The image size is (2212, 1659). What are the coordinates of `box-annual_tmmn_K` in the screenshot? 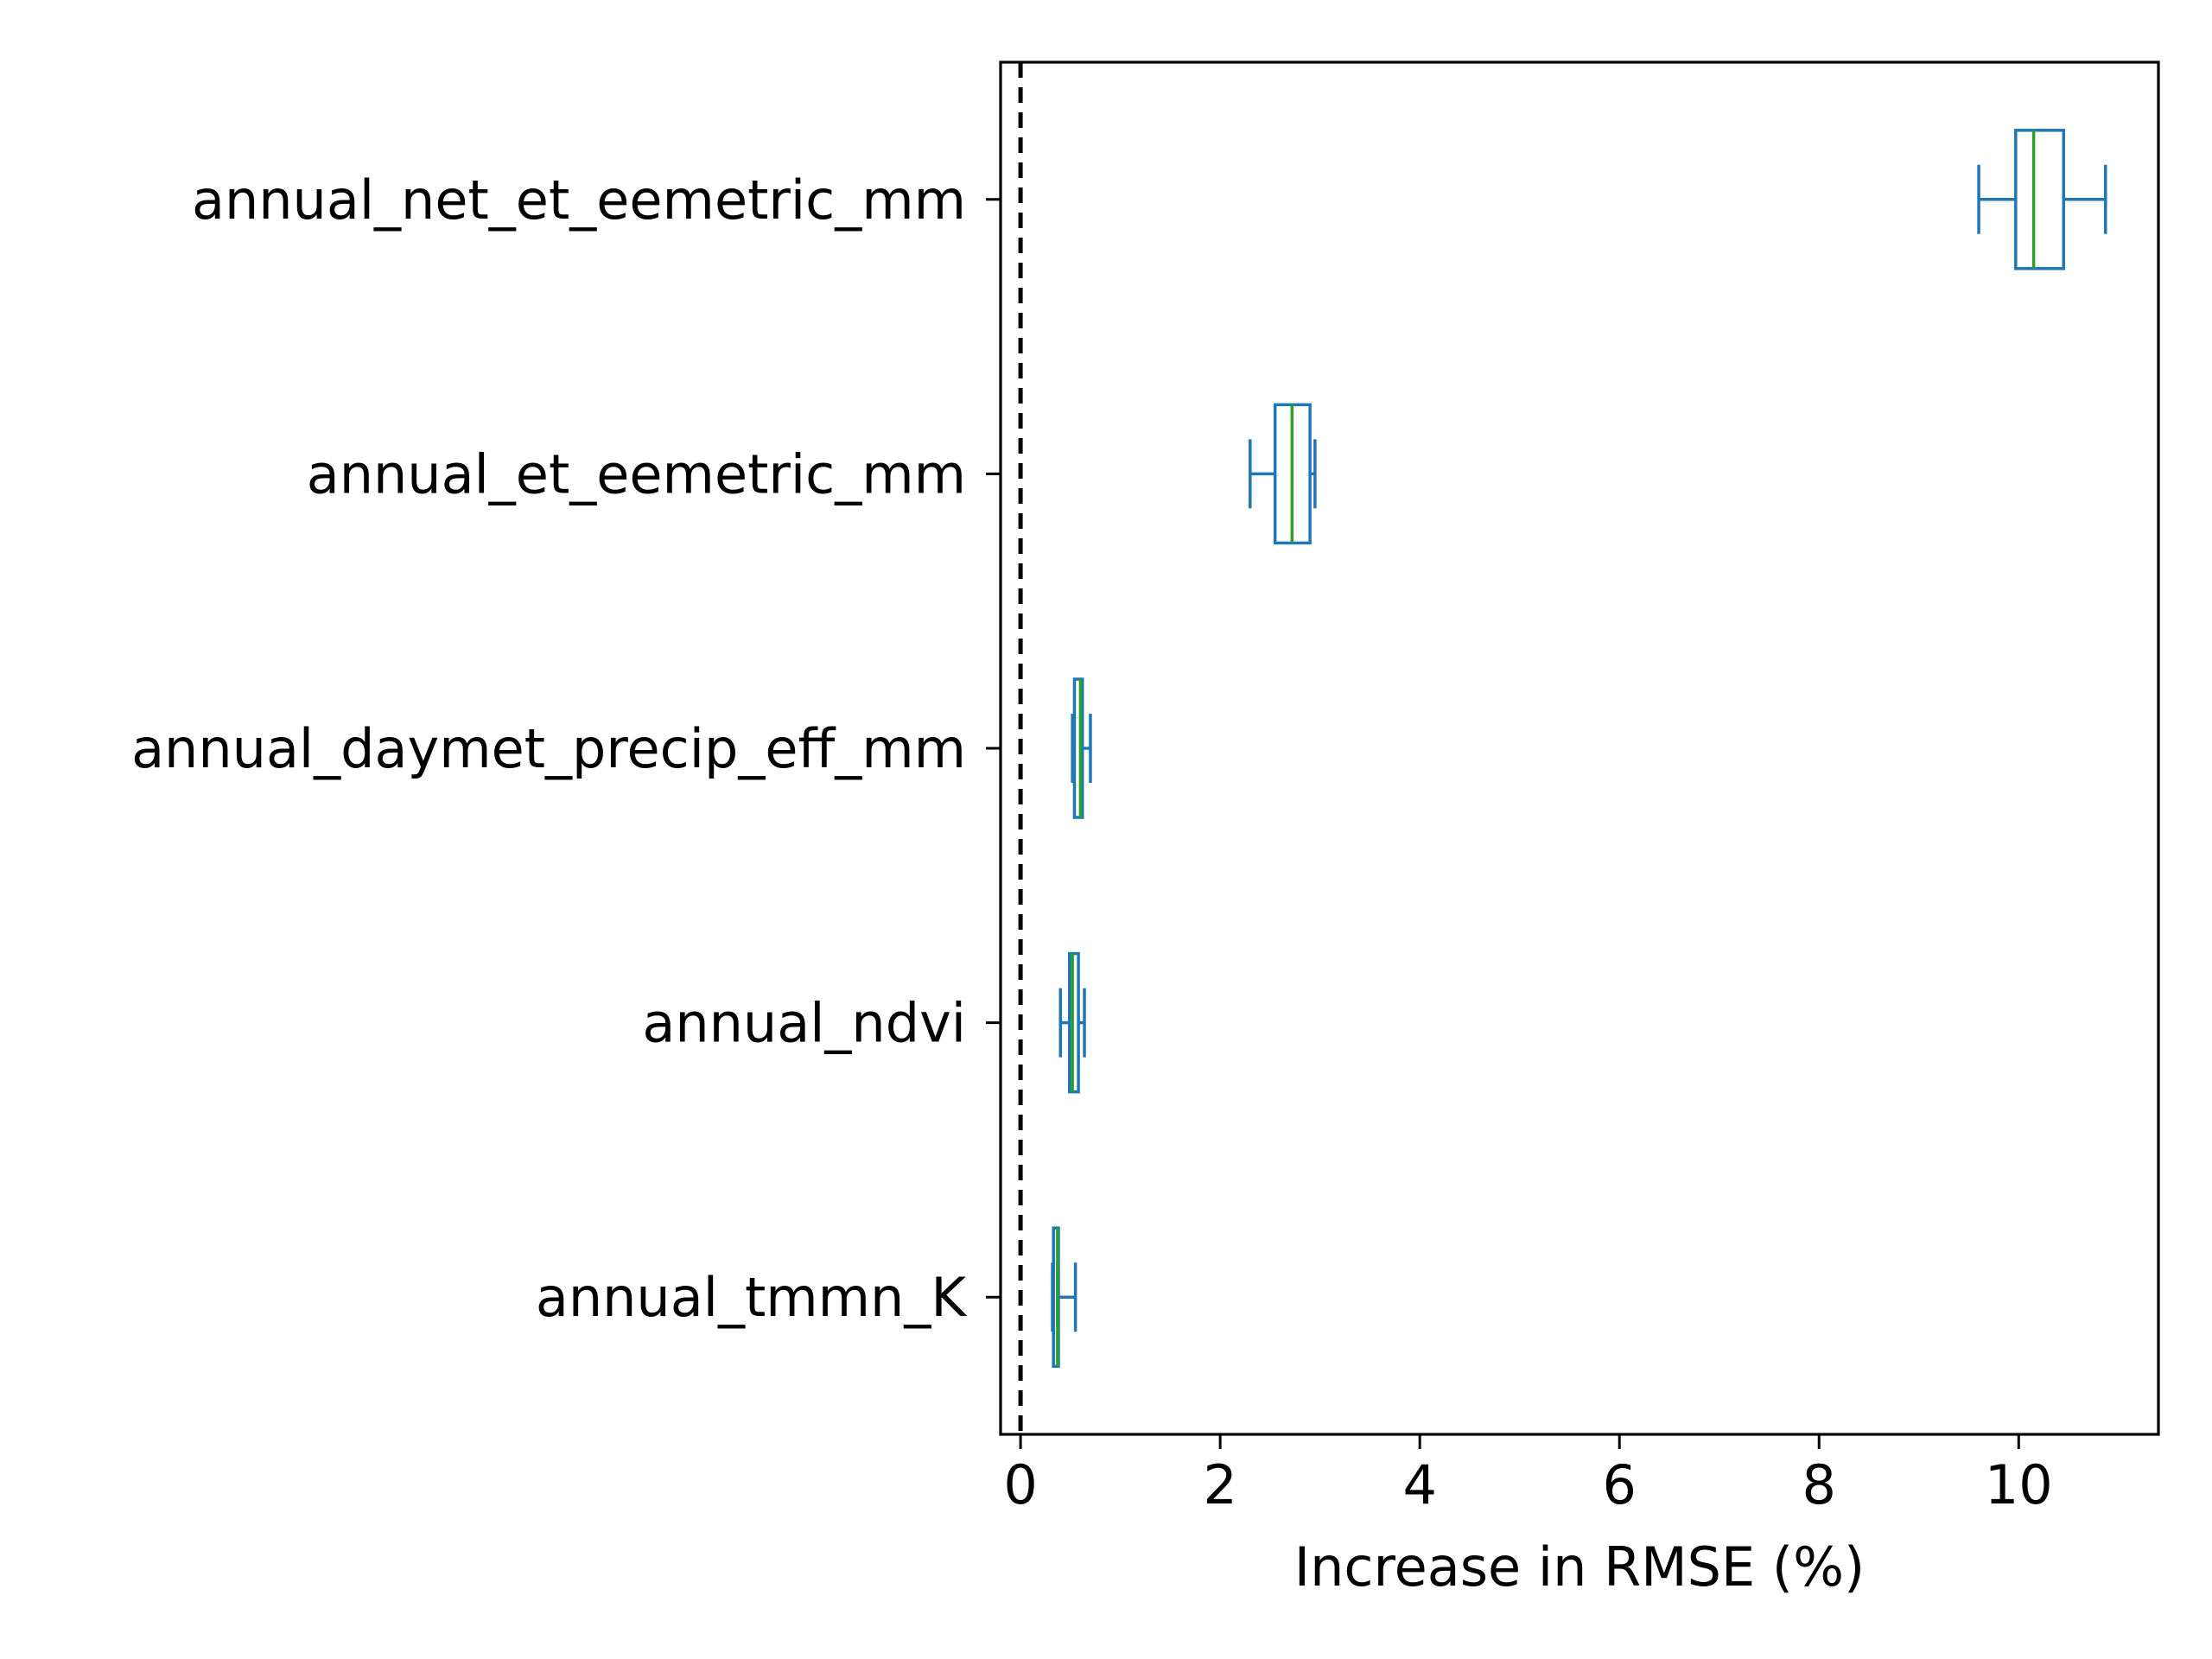 It's located at (1064, 1297).